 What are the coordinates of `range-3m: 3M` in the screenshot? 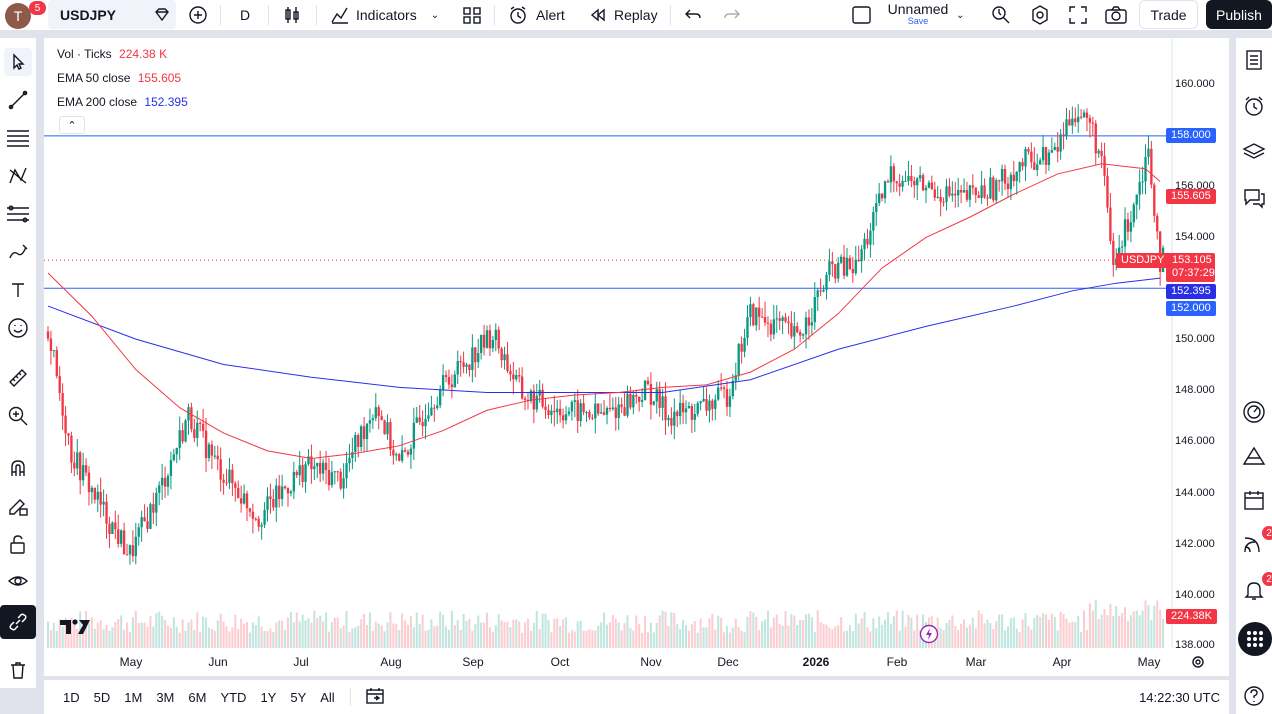 It's located at (165, 697).